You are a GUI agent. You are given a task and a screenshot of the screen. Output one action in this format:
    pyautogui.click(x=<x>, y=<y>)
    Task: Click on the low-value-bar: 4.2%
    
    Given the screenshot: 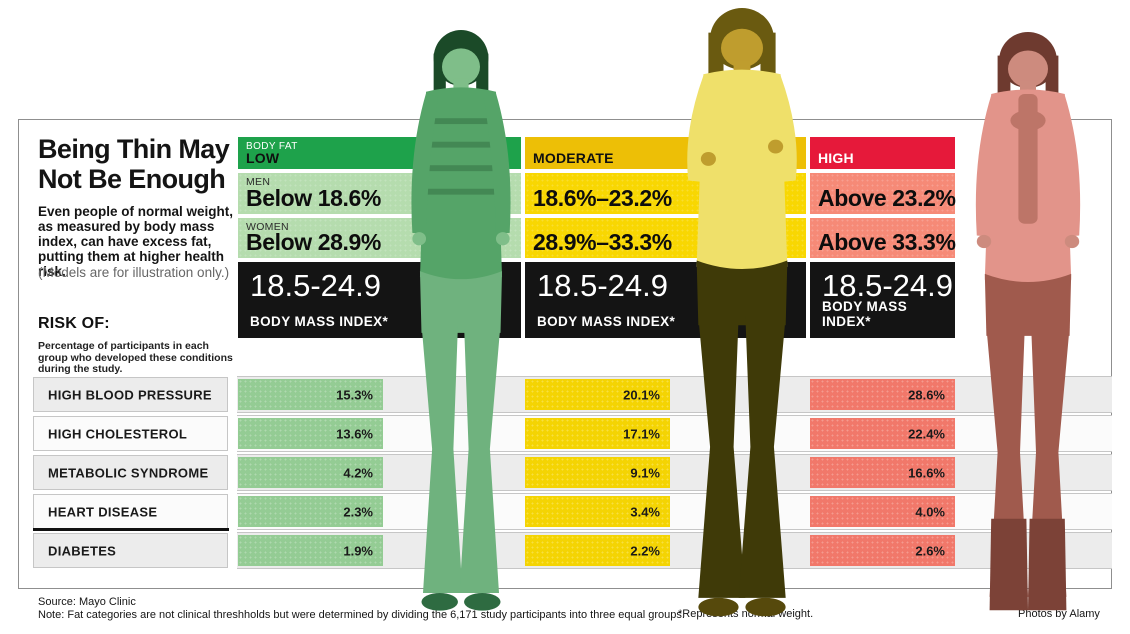 What is the action you would take?
    pyautogui.click(x=310, y=472)
    